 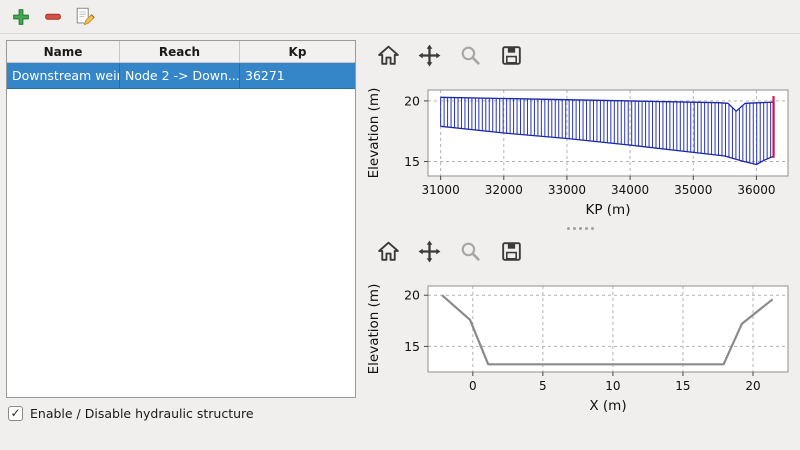 What do you see at coordinates (580, 228) in the screenshot?
I see `panel-splitter-handle` at bounding box center [580, 228].